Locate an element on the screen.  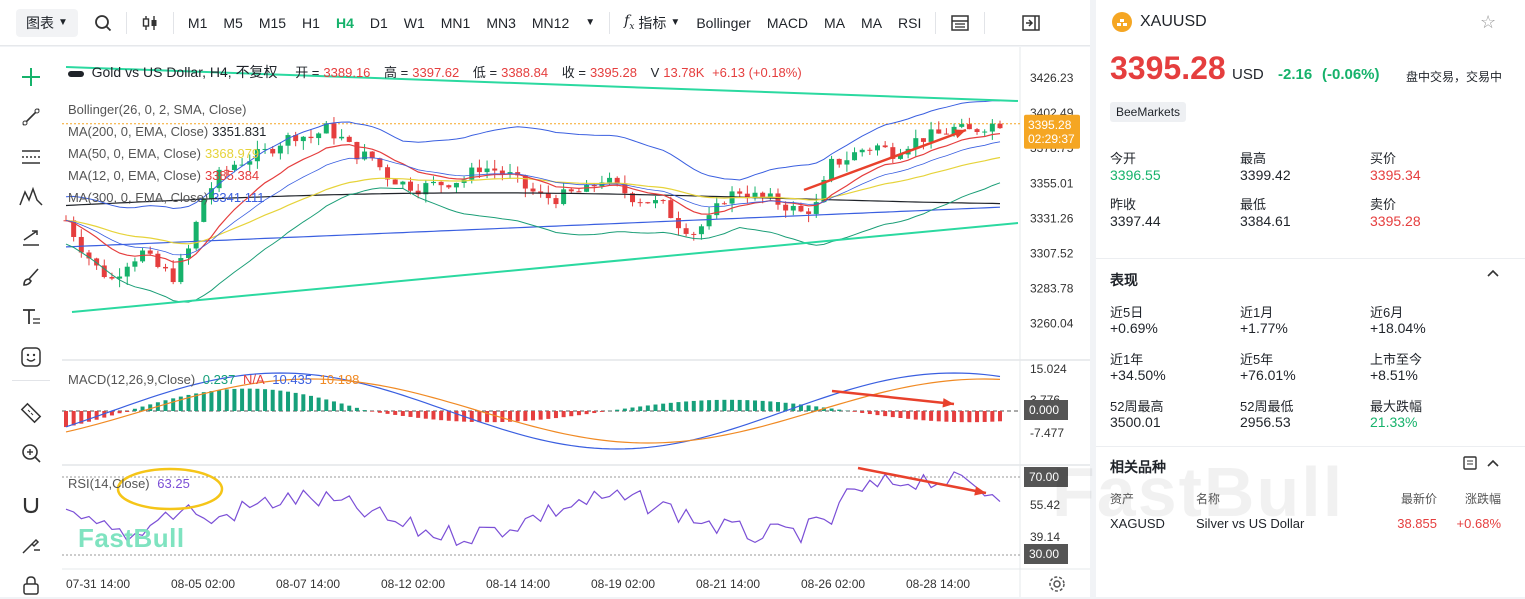
layout-template-icon is located at coordinates (960, 23).